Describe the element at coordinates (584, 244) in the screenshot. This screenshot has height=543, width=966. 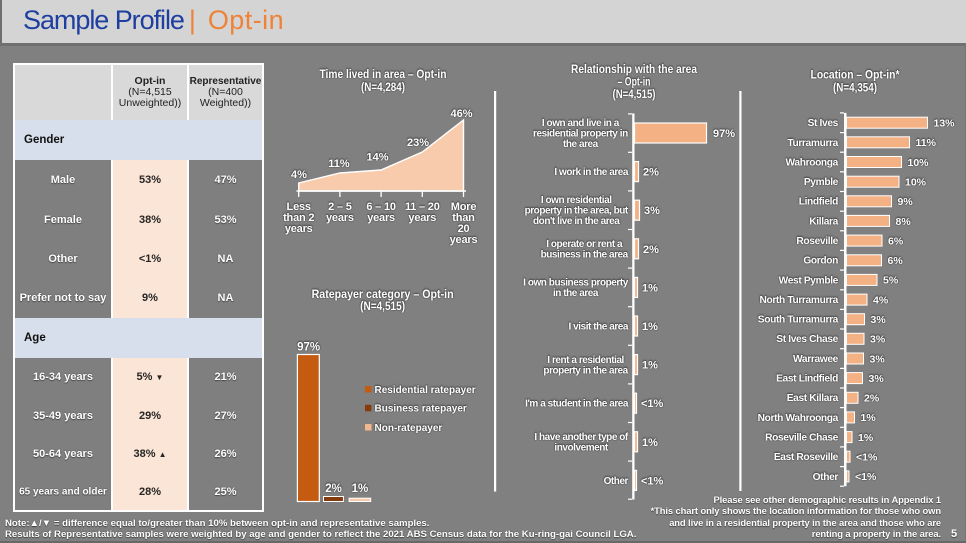
I see `svg-text: I operate or rent a` at that location.